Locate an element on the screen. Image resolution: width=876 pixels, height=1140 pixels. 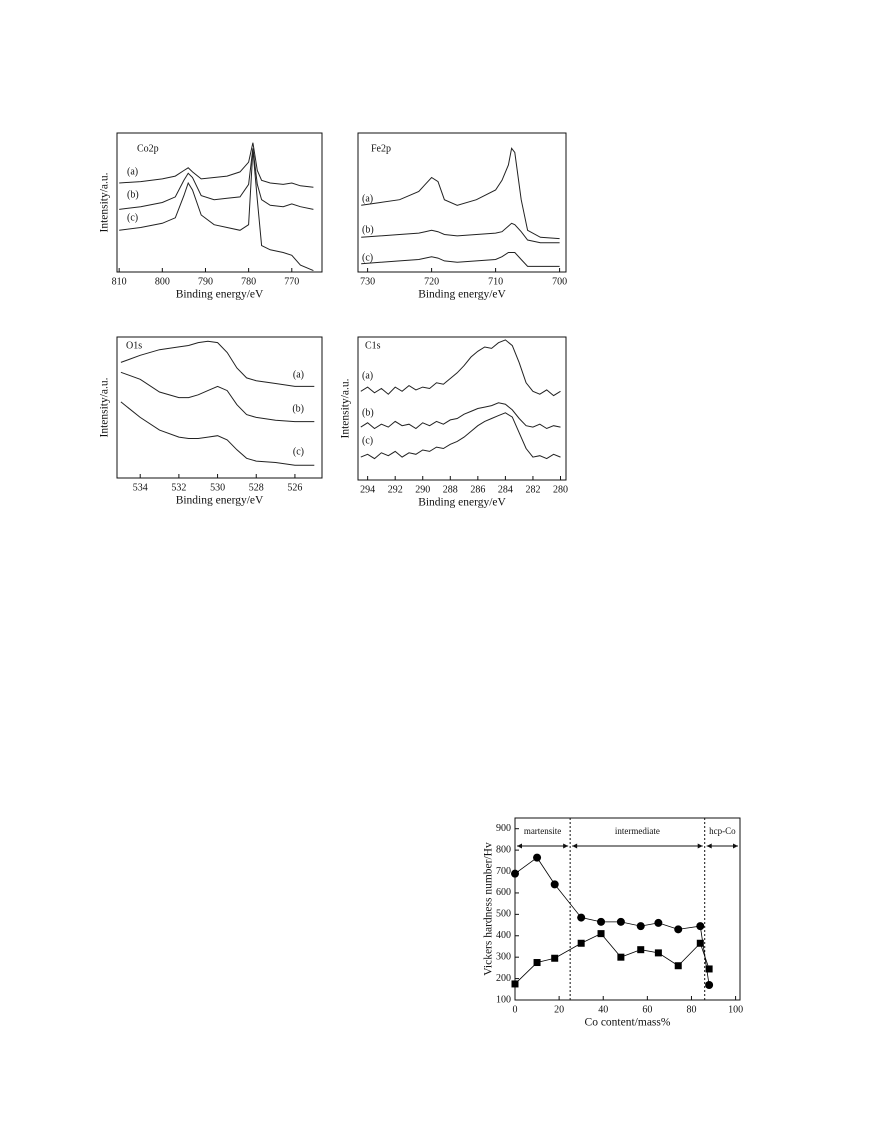
panel-title: O1s is located at coordinates (134, 345).